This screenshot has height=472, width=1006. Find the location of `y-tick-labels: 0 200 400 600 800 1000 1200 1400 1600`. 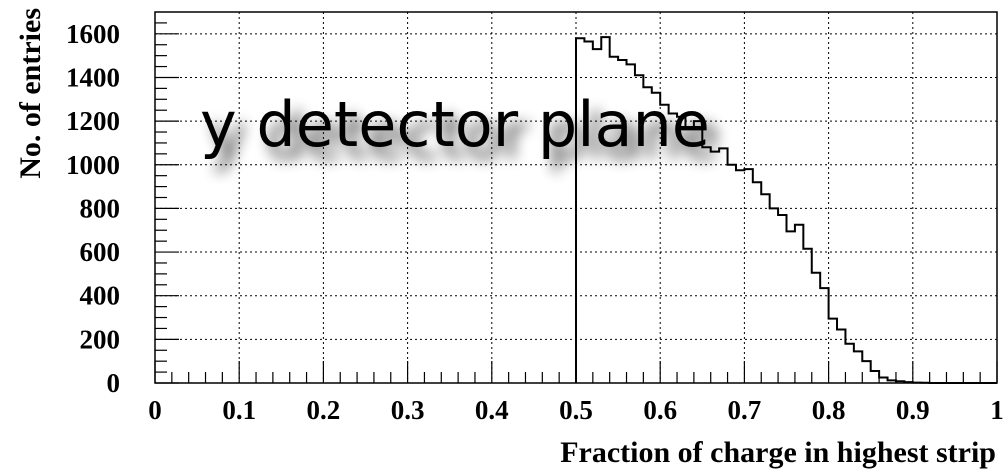

y-tick-labels: 0 200 400 600 800 1000 1200 1400 1600 is located at coordinates (93, 208).